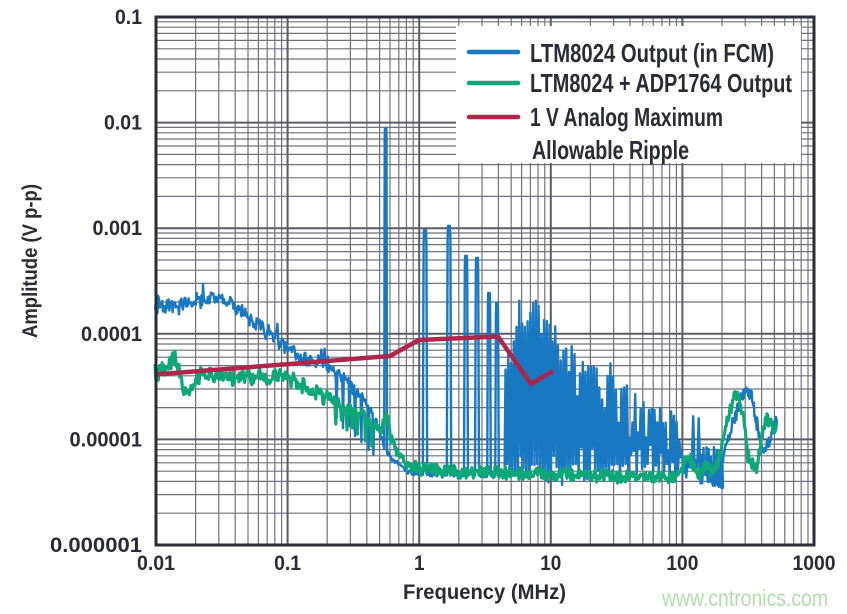 The width and height of the screenshot is (847, 614). What do you see at coordinates (550, 563) in the screenshot?
I see `svg-text: 10` at bounding box center [550, 563].